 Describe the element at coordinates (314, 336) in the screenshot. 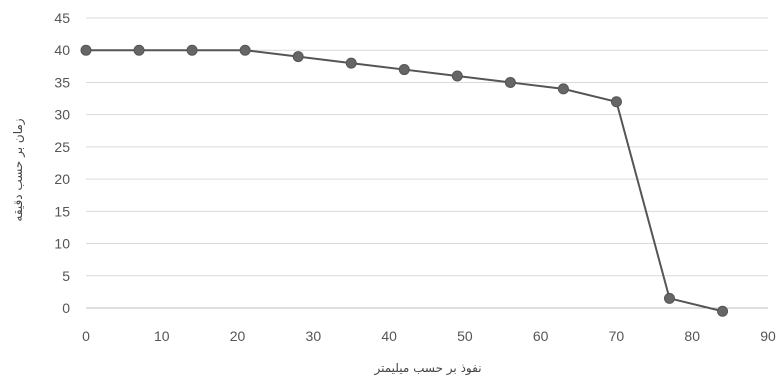

I see `x-tick-label: 30` at that location.